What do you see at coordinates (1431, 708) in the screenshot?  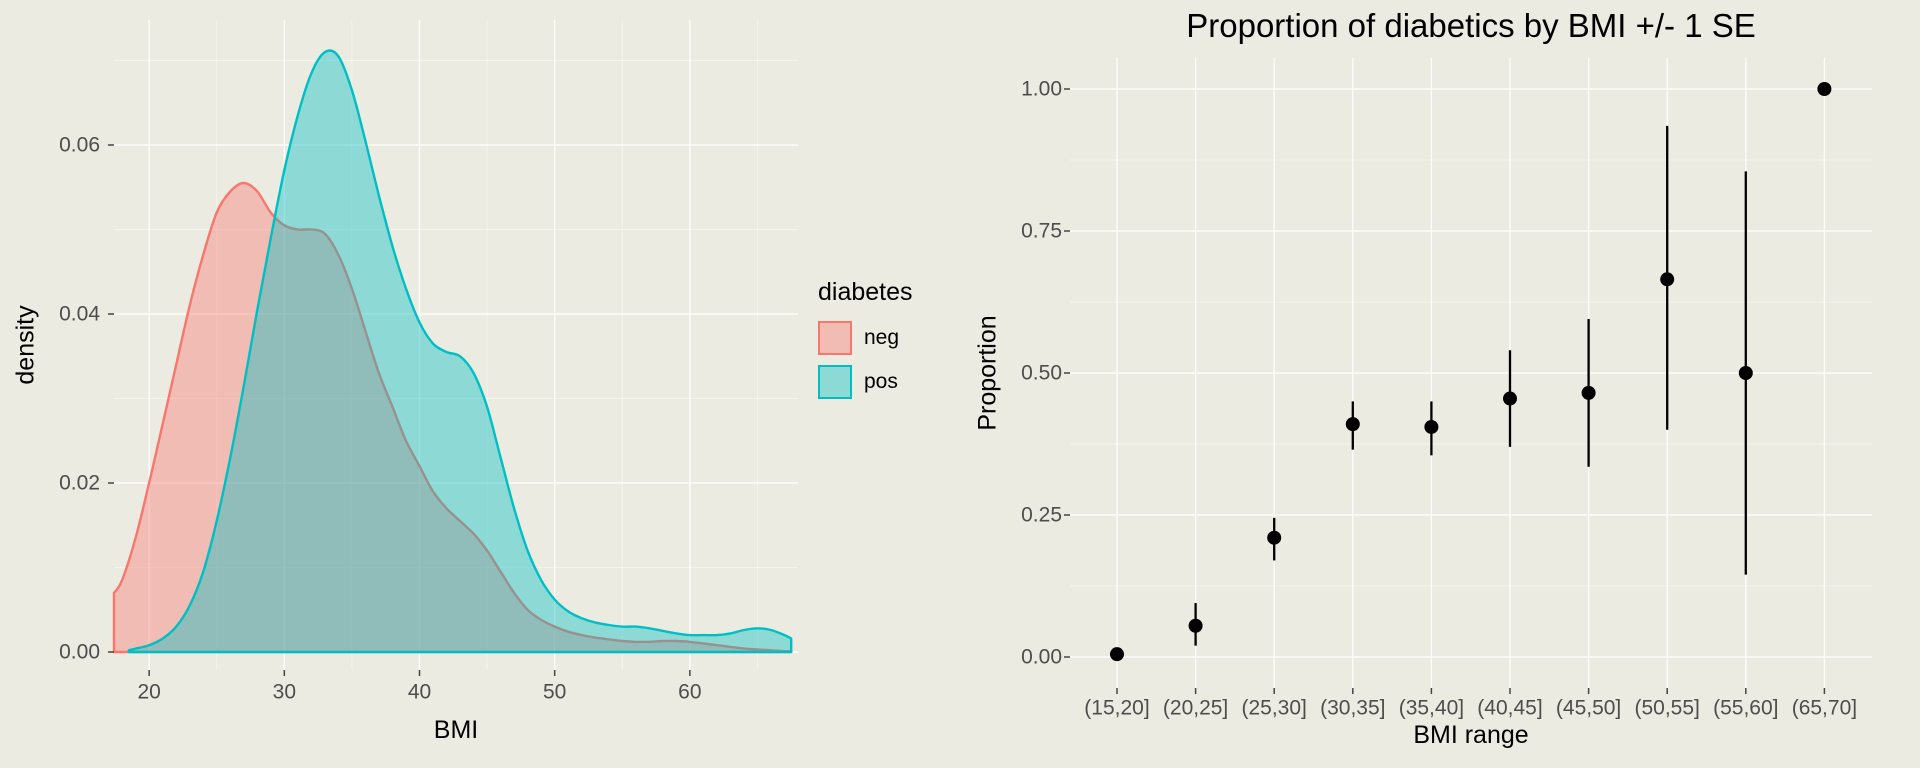 I see `x-tick-label: (35,40]` at bounding box center [1431, 708].